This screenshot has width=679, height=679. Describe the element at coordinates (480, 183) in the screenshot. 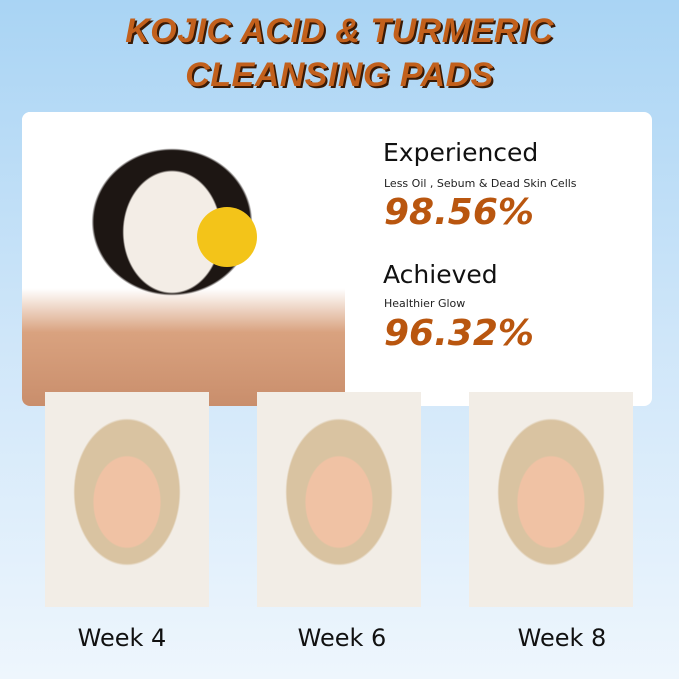

I see `stat-subtitle: Less Oil , Sebum & Dead Skin Cells` at that location.